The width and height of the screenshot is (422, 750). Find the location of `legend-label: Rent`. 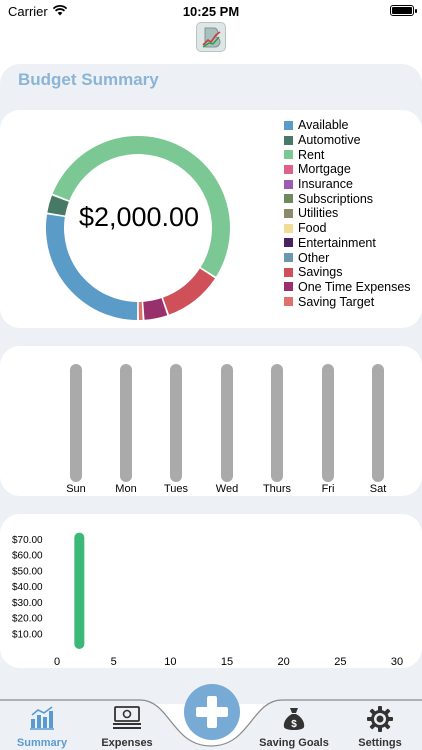

legend-label: Rent is located at coordinates (311, 154).